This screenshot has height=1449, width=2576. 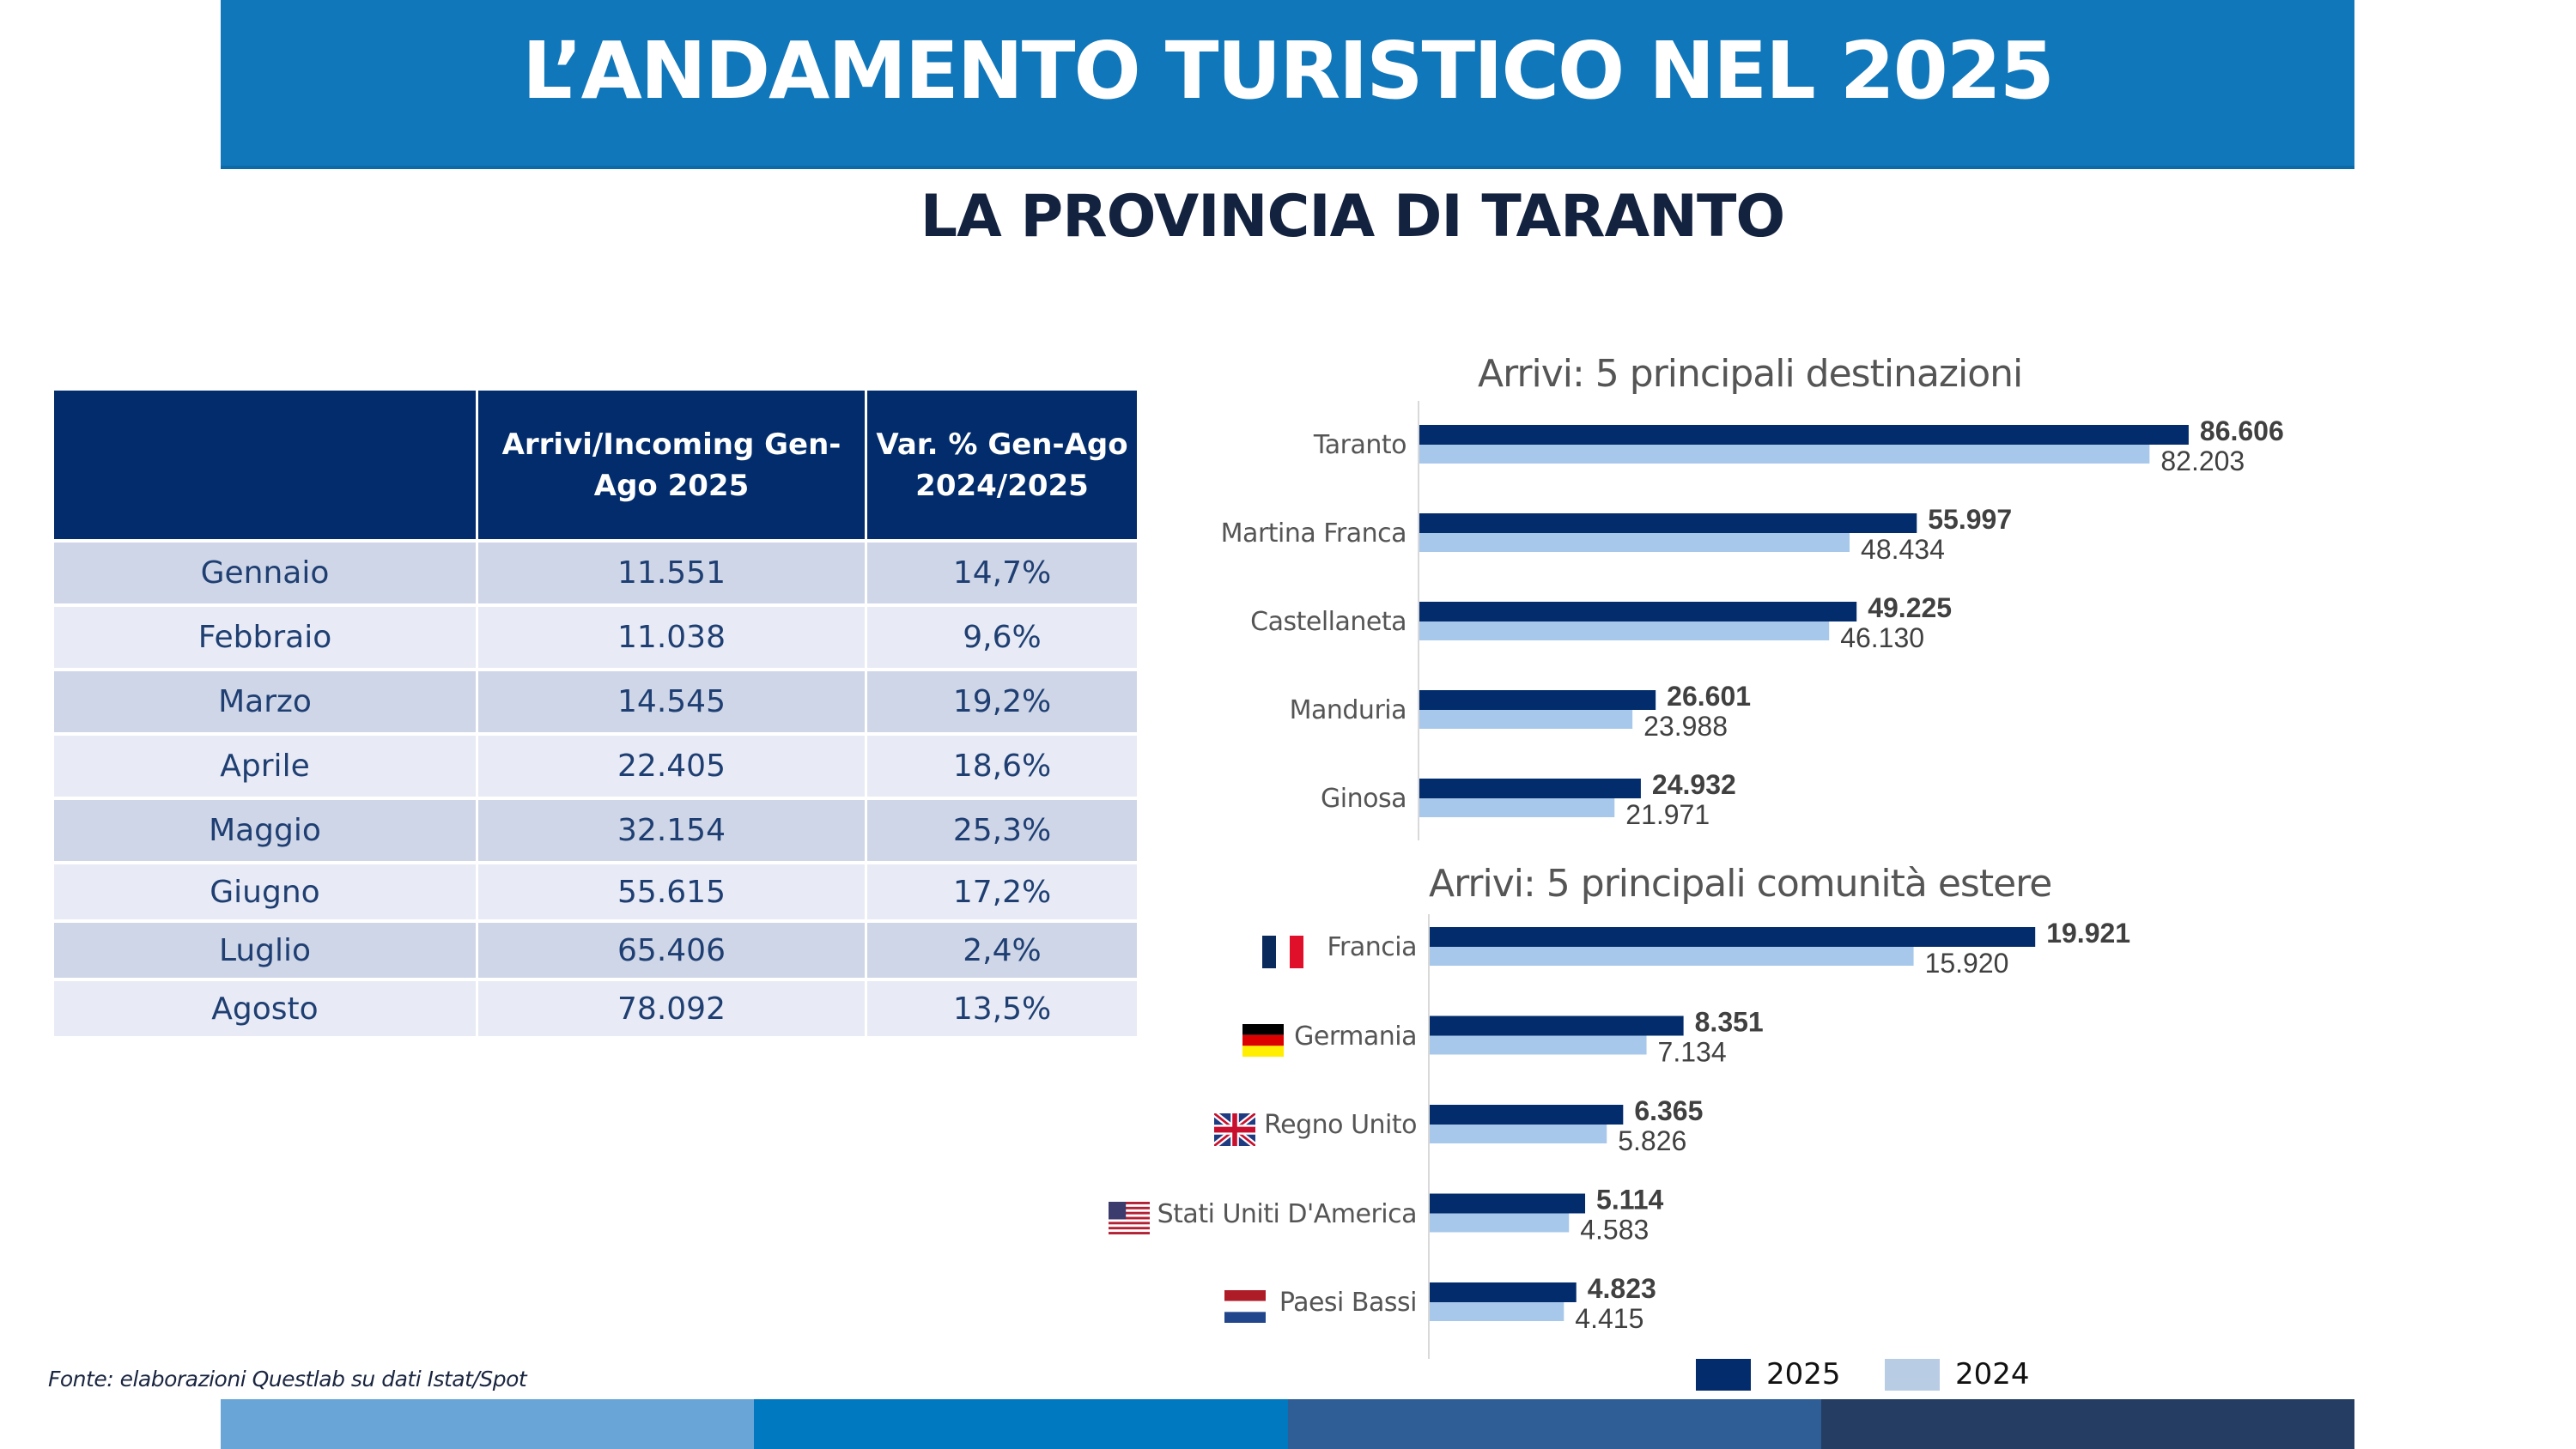 What do you see at coordinates (1630, 1200) in the screenshot?
I see `data-label-2025: 5.114` at bounding box center [1630, 1200].